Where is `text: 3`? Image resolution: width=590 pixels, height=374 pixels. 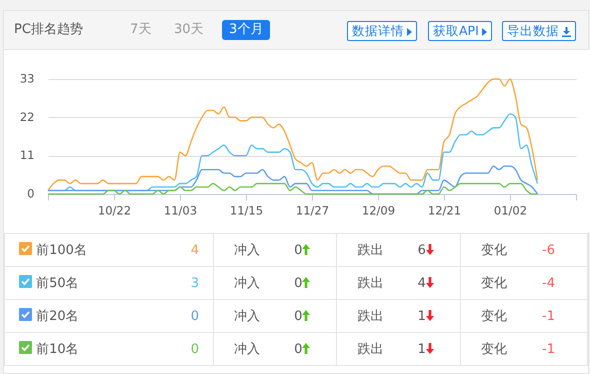
text: 3 is located at coordinates (194, 283).